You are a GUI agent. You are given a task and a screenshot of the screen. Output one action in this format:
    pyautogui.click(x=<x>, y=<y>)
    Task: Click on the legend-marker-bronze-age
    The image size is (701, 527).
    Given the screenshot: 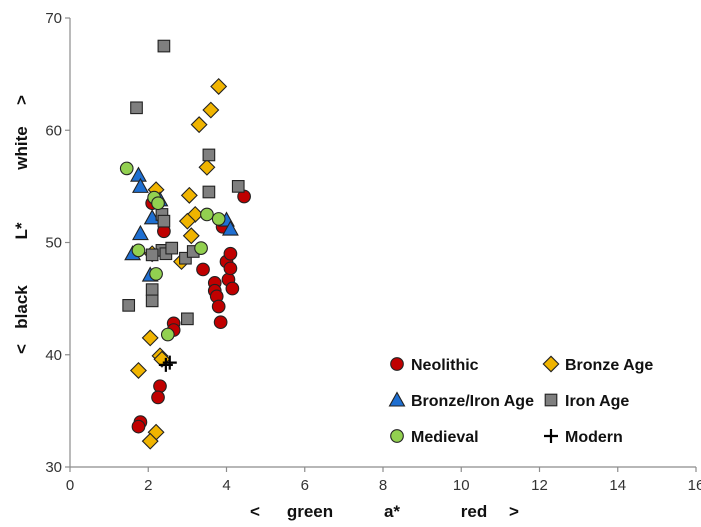 What is the action you would take?
    pyautogui.click(x=551, y=364)
    